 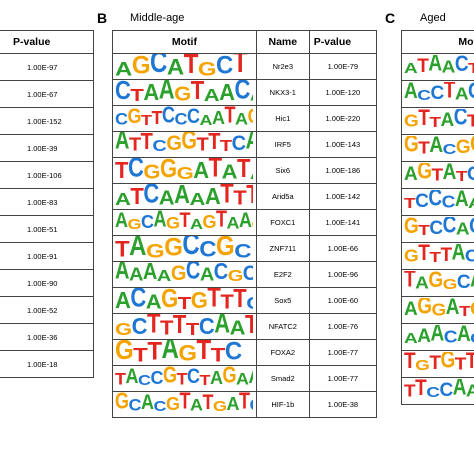 I want to click on pvalue-cell: 1.00E-96, so click(x=343, y=274).